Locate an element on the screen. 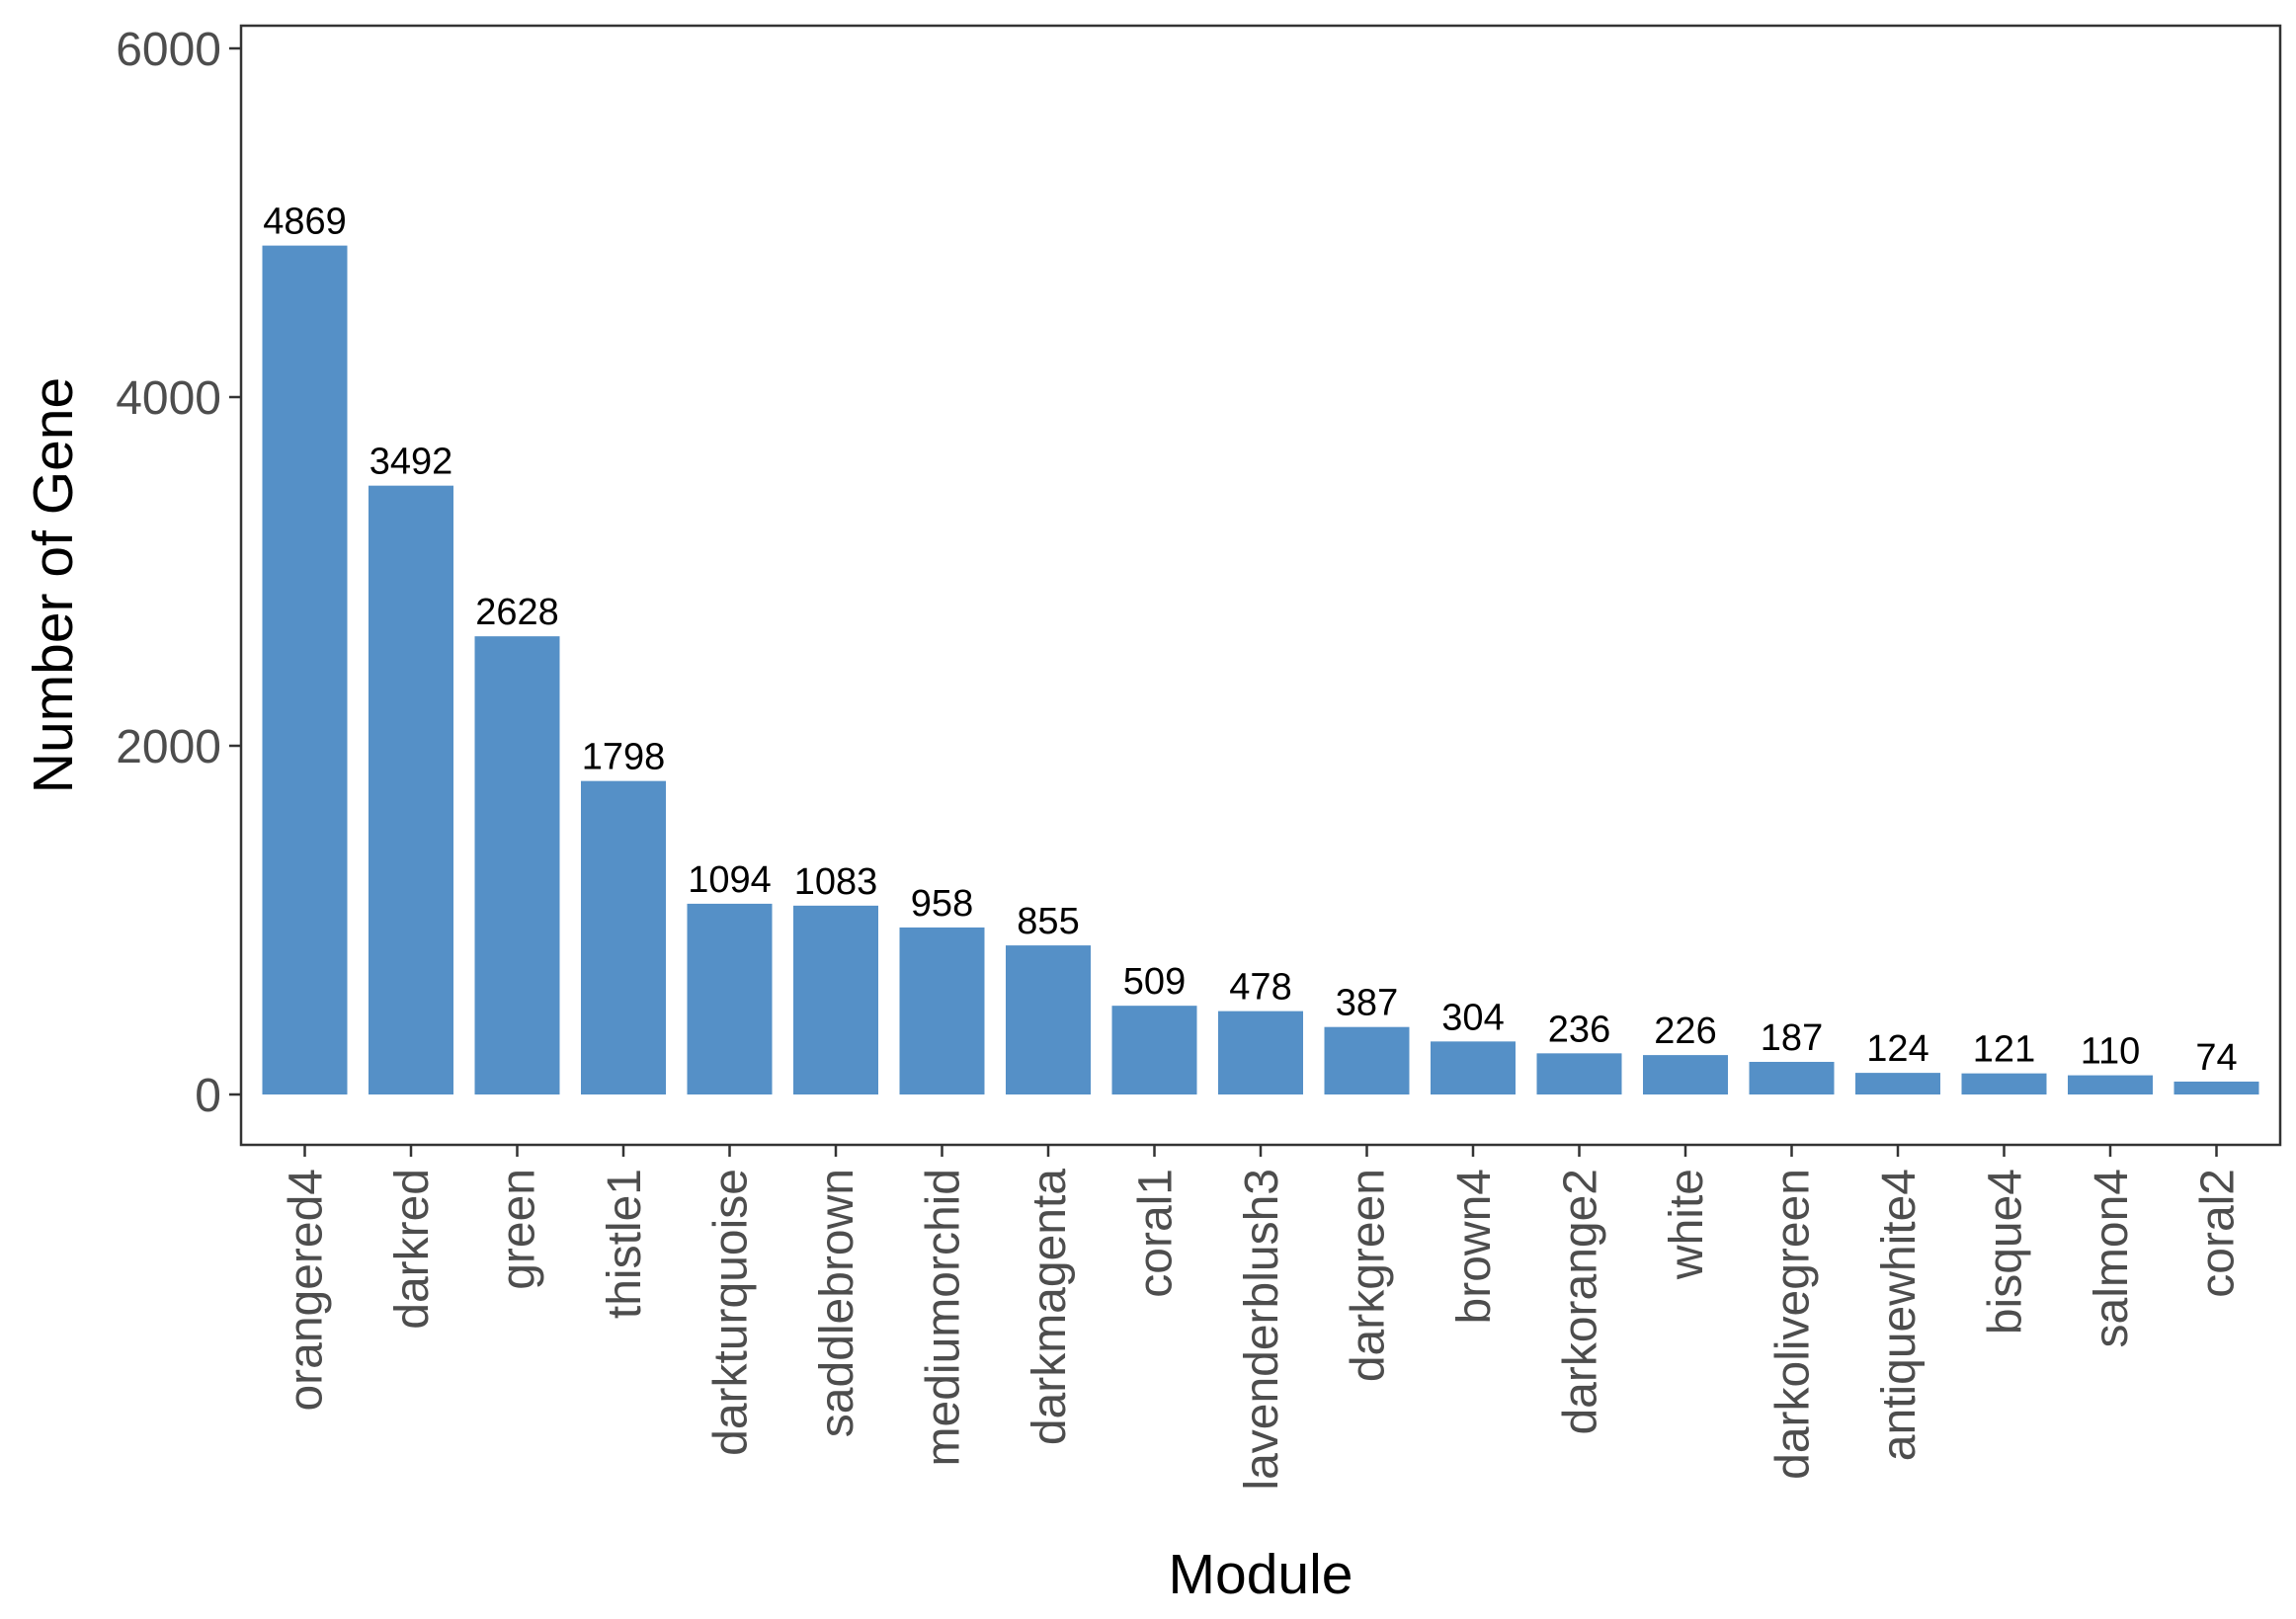 The image size is (2296, 1619). x-tick-label: orangered4 is located at coordinates (307, 1290).